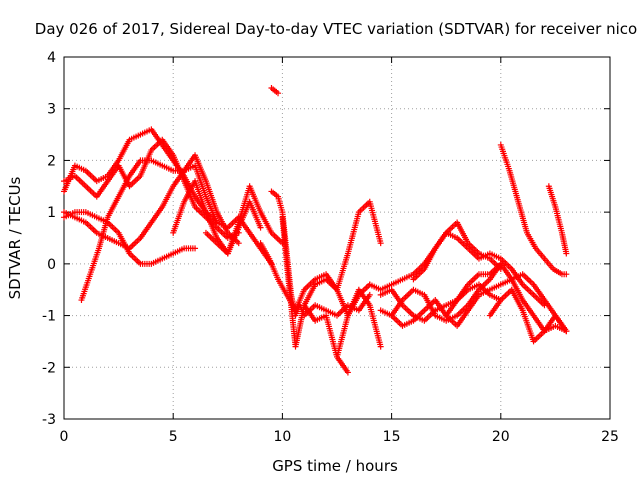 This screenshot has height=480, width=640. What do you see at coordinates (49, 420) in the screenshot?
I see `y-tick-label: -3` at bounding box center [49, 420].